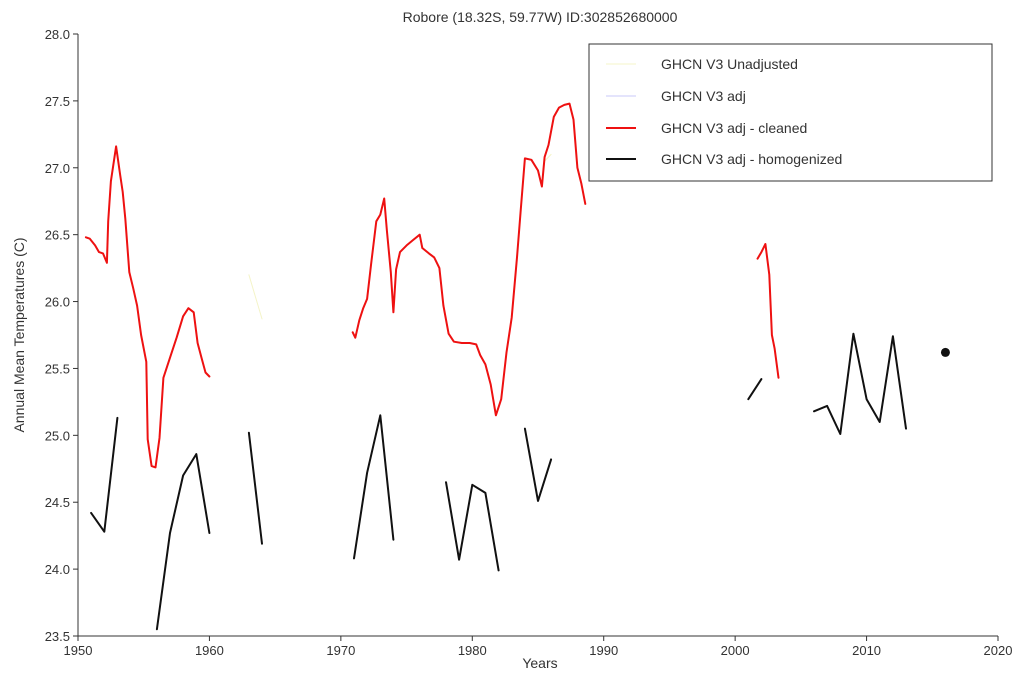 This screenshot has height=674, width=1022. What do you see at coordinates (57, 302) in the screenshot?
I see `y-tick-label: 26.0` at bounding box center [57, 302].